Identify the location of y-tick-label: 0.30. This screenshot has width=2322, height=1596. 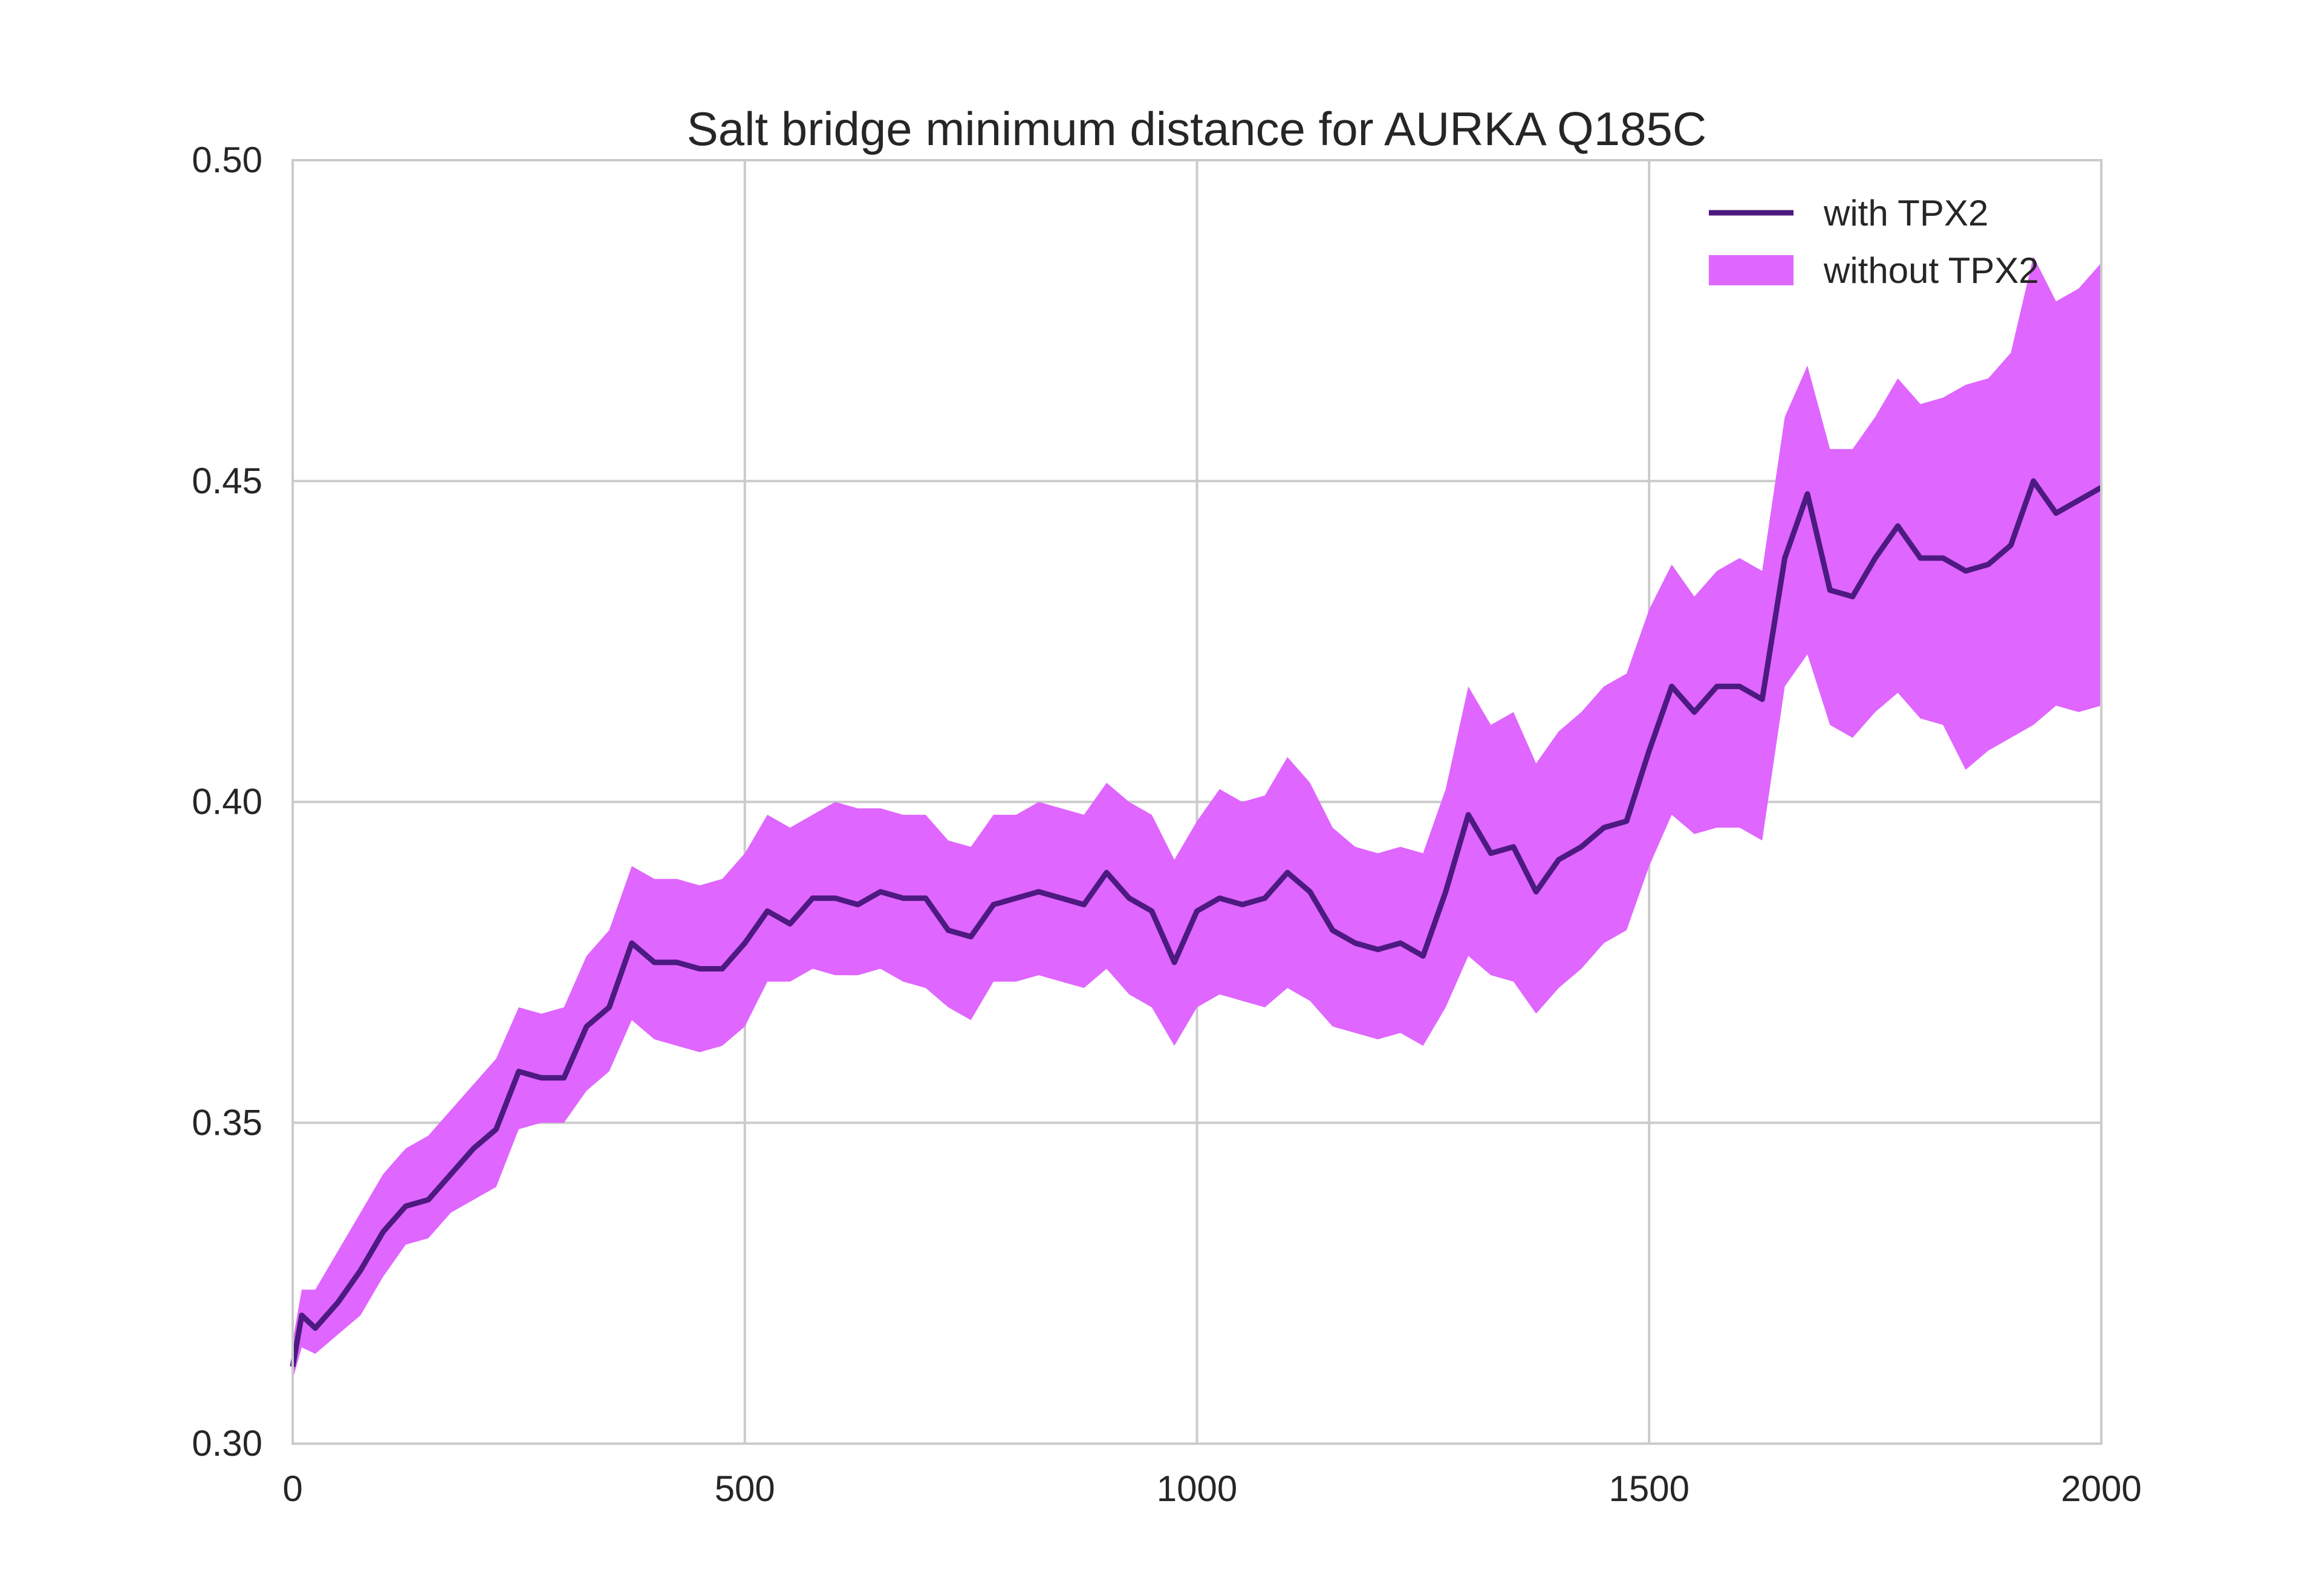
(227, 1443).